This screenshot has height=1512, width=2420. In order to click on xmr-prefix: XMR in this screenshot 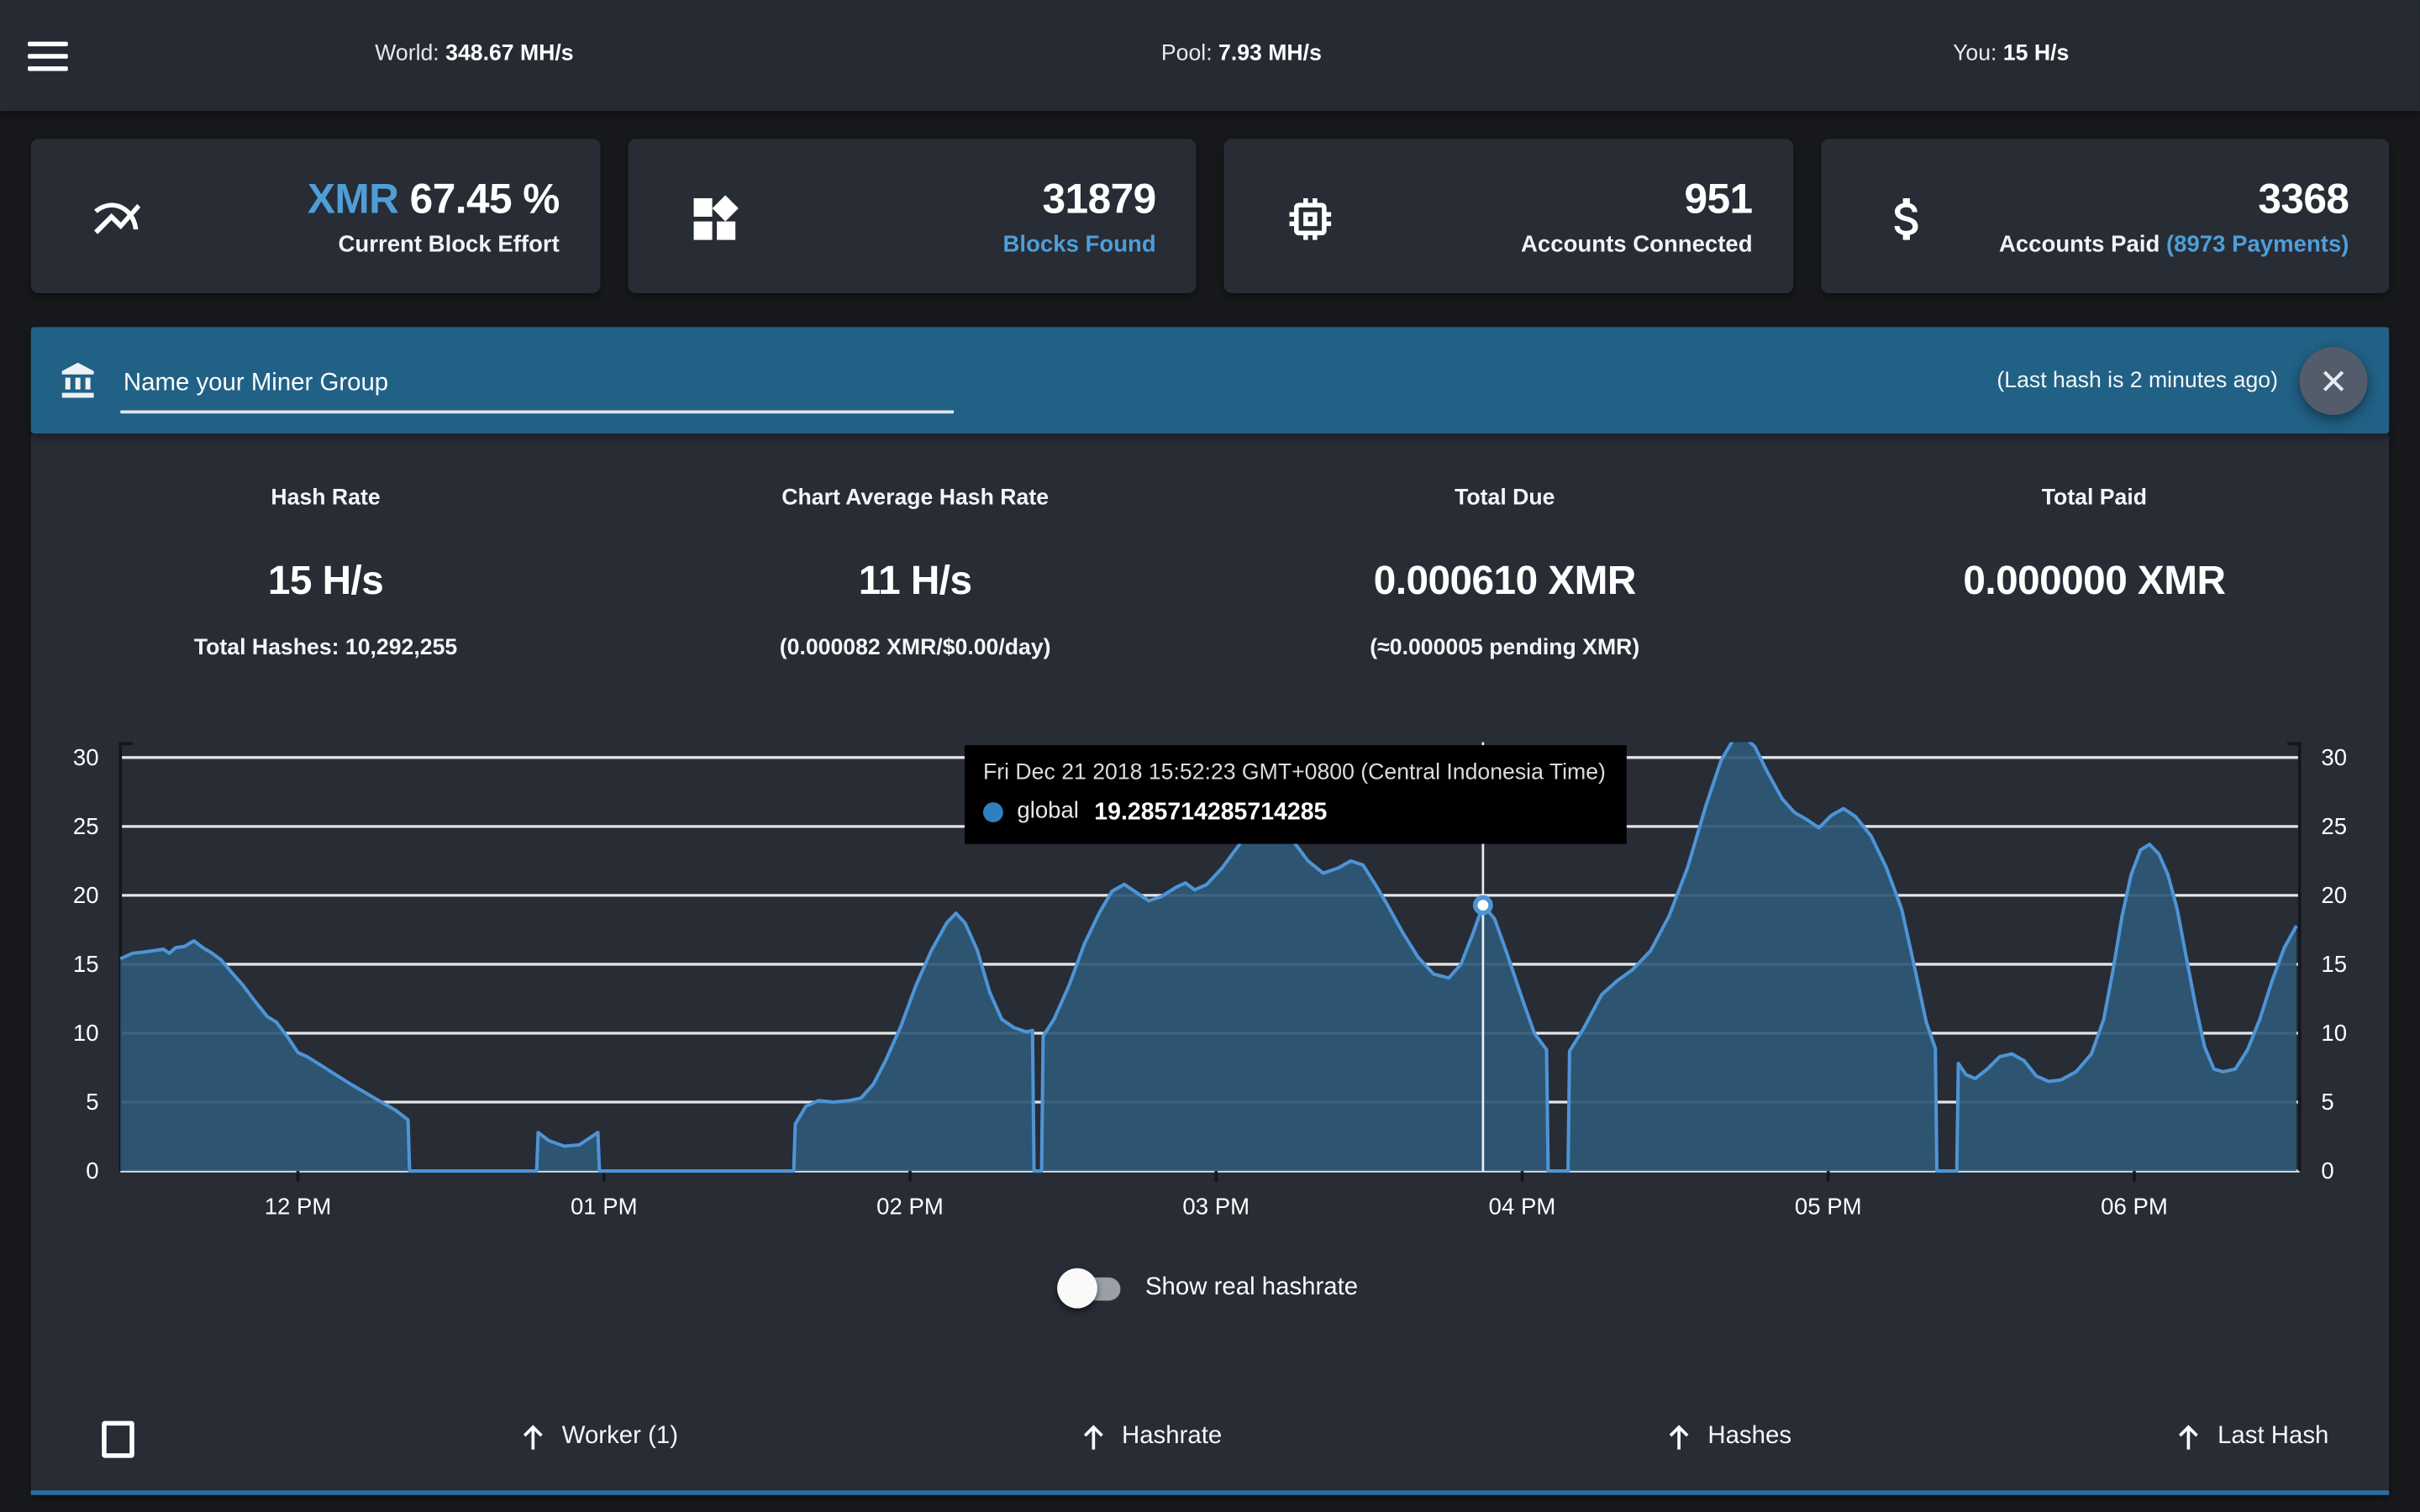, I will do `click(353, 198)`.